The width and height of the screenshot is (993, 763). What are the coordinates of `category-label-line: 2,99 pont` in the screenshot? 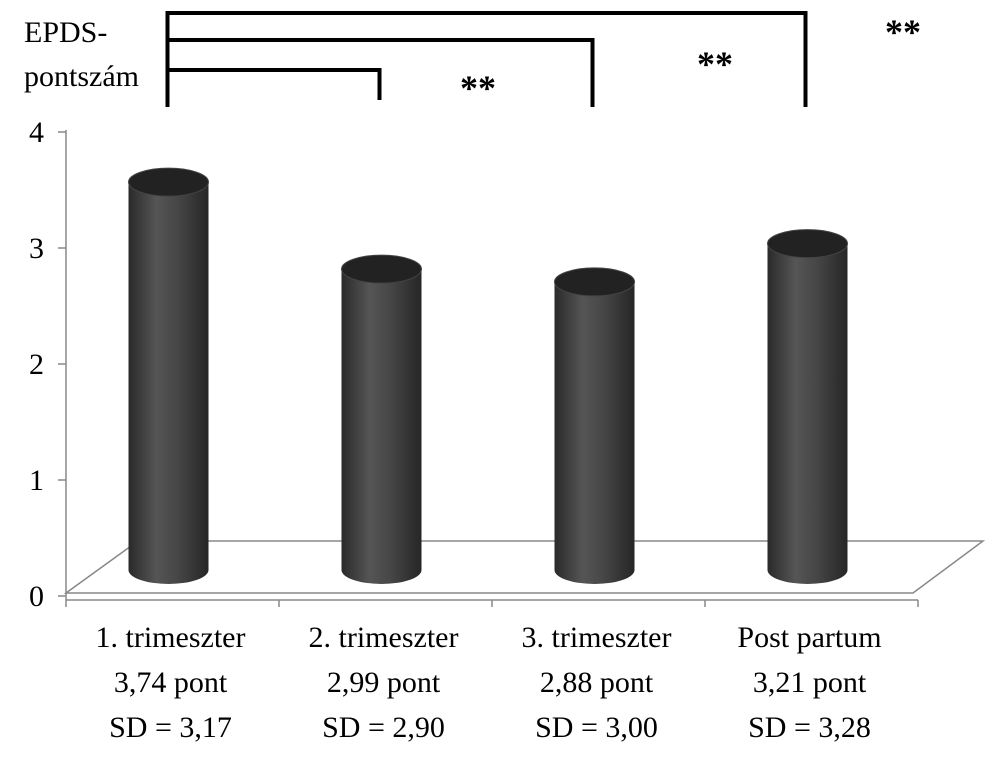 It's located at (384, 682).